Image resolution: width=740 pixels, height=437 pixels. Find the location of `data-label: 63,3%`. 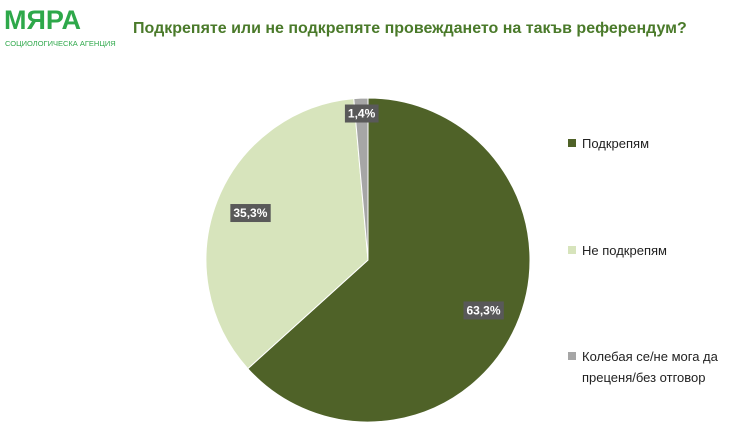

data-label: 63,3% is located at coordinates (483, 310).